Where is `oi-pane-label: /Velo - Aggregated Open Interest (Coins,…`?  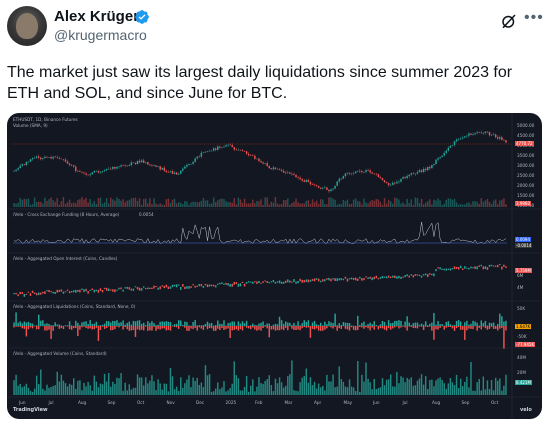
oi-pane-label: /Velo - Aggregated Open Interest (Coins,… is located at coordinates (65, 258).